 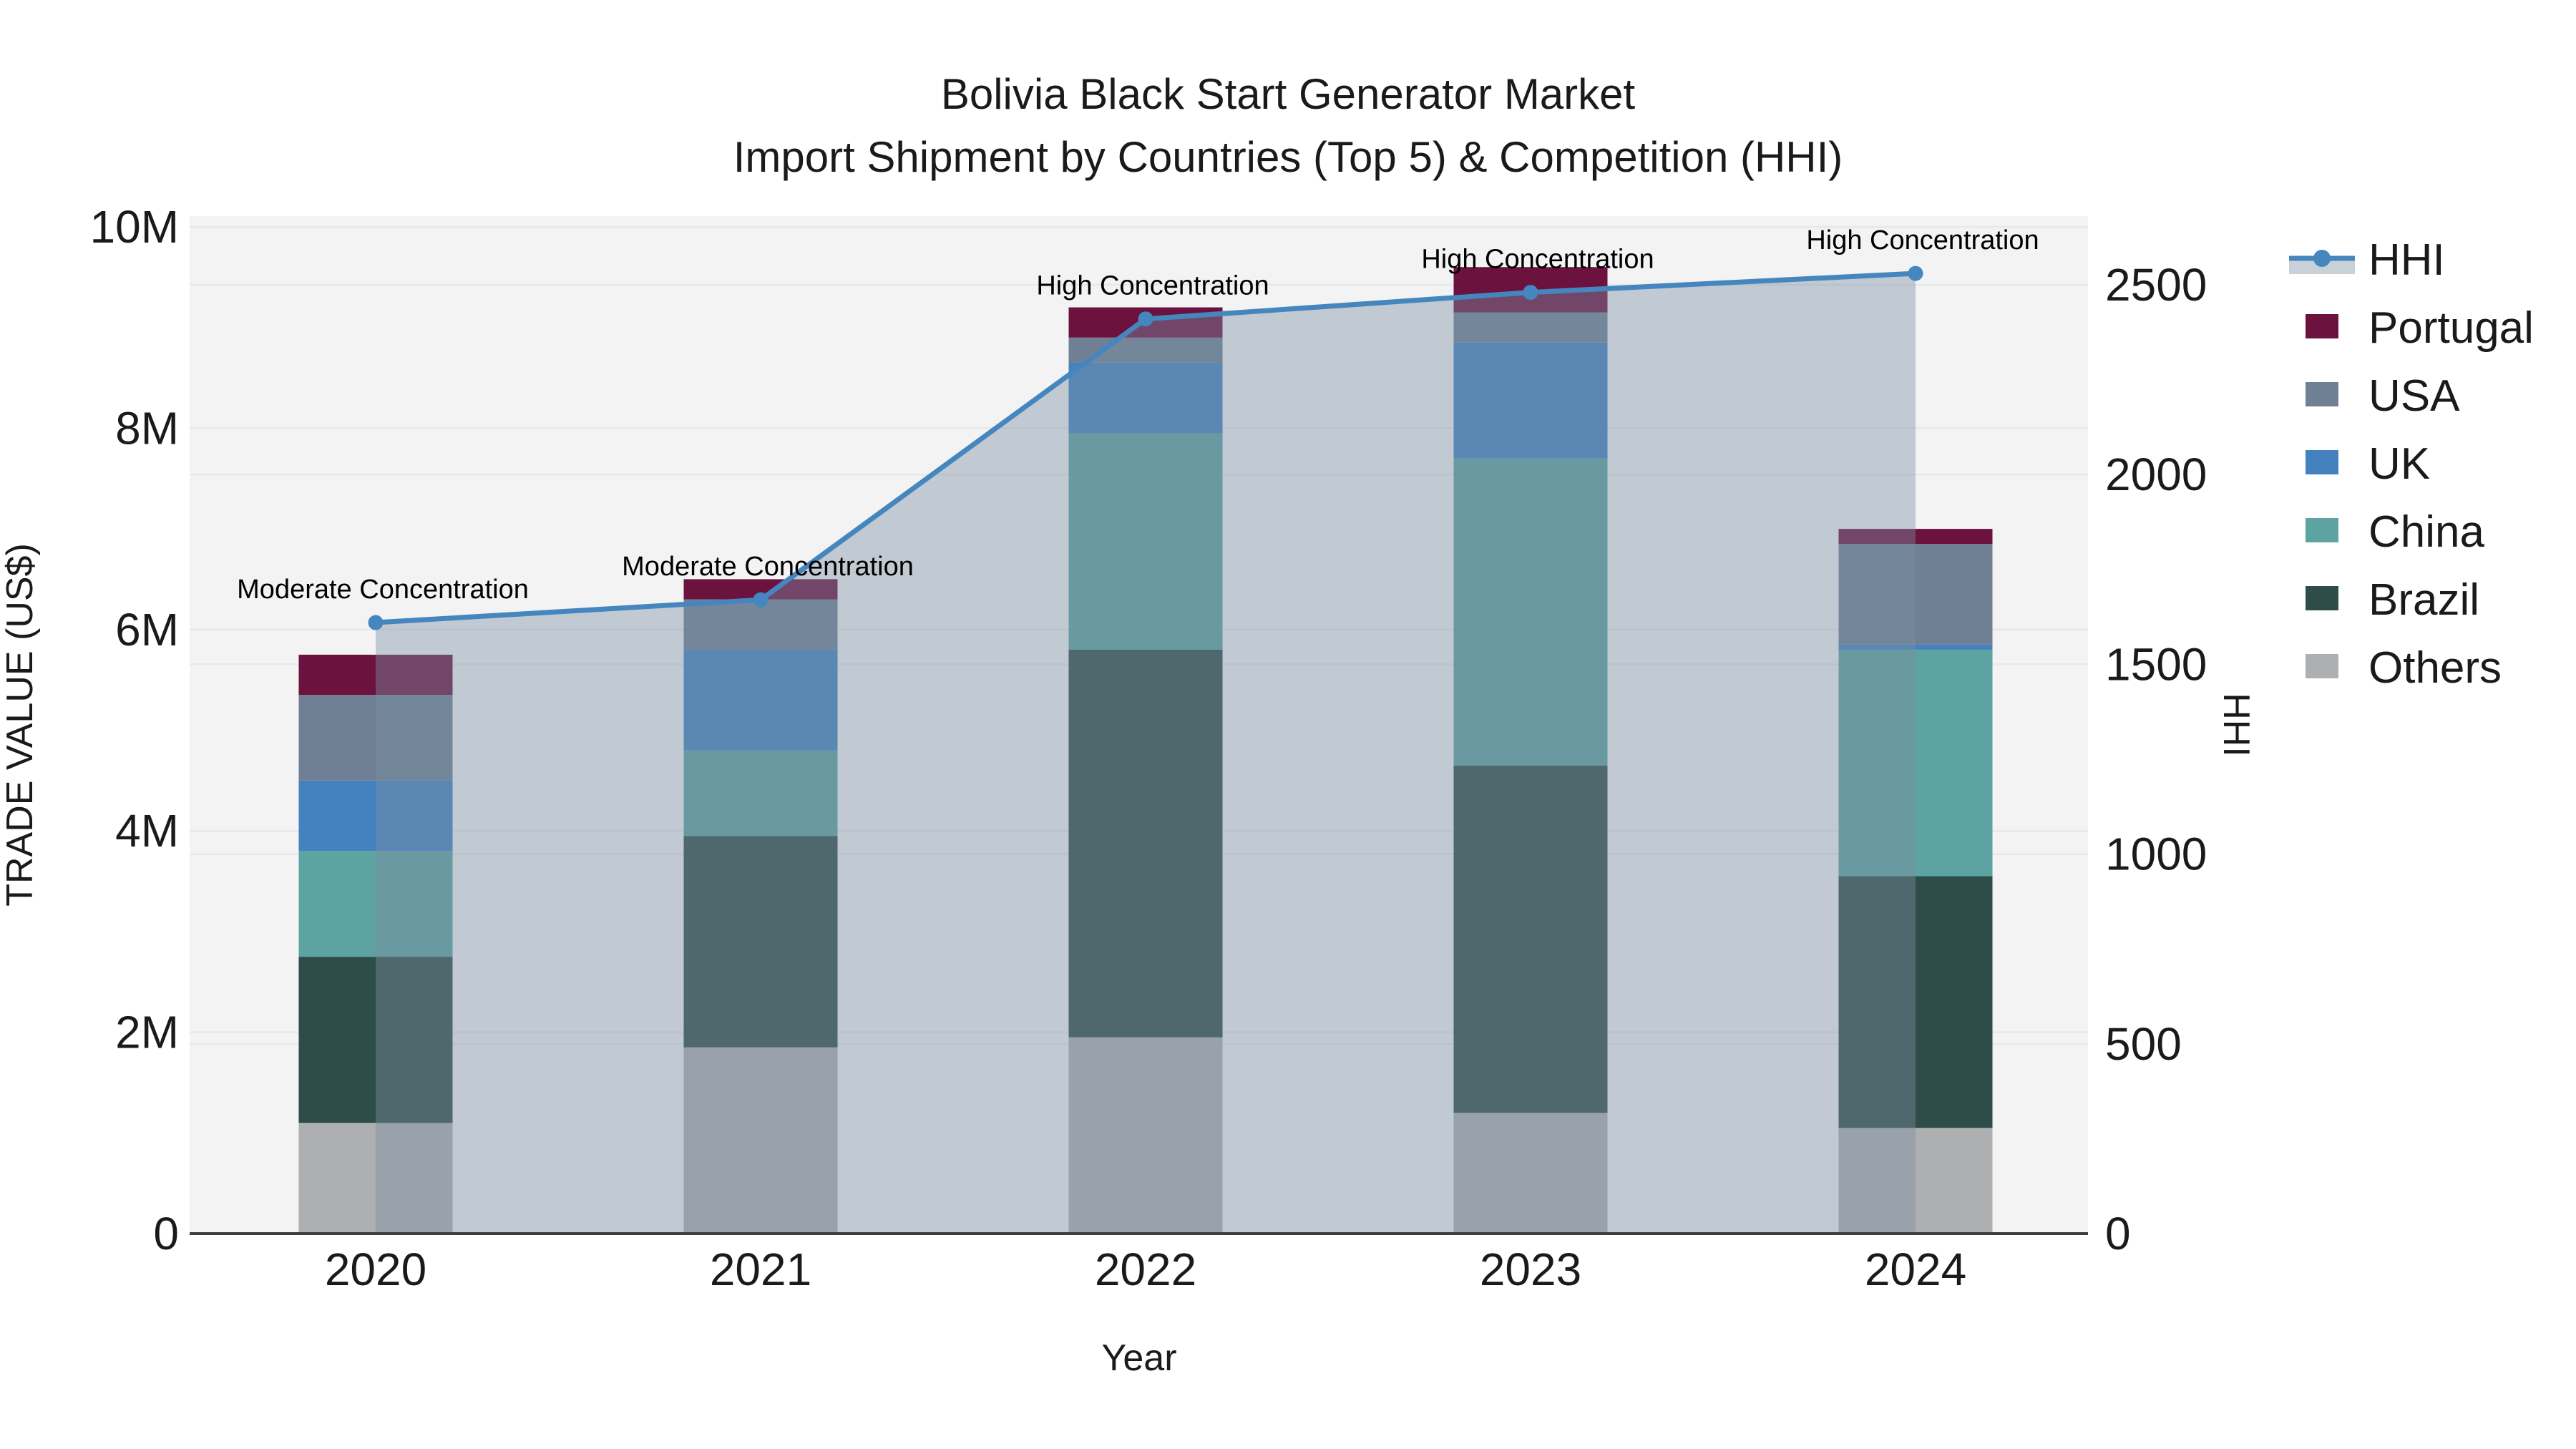 I want to click on bar-segment-china-2020, so click(x=375, y=904).